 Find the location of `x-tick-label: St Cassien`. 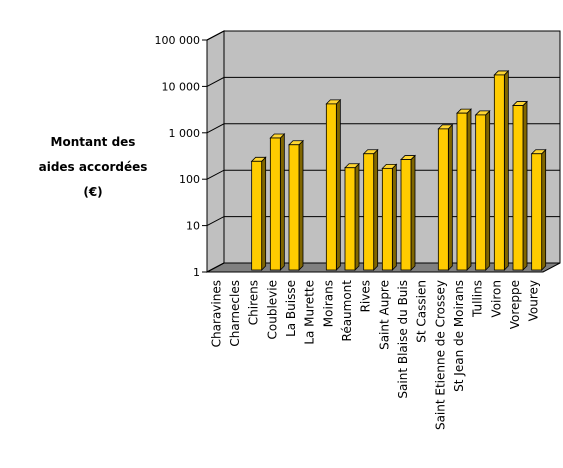

x-tick-label: St Cassien is located at coordinates (422, 311).